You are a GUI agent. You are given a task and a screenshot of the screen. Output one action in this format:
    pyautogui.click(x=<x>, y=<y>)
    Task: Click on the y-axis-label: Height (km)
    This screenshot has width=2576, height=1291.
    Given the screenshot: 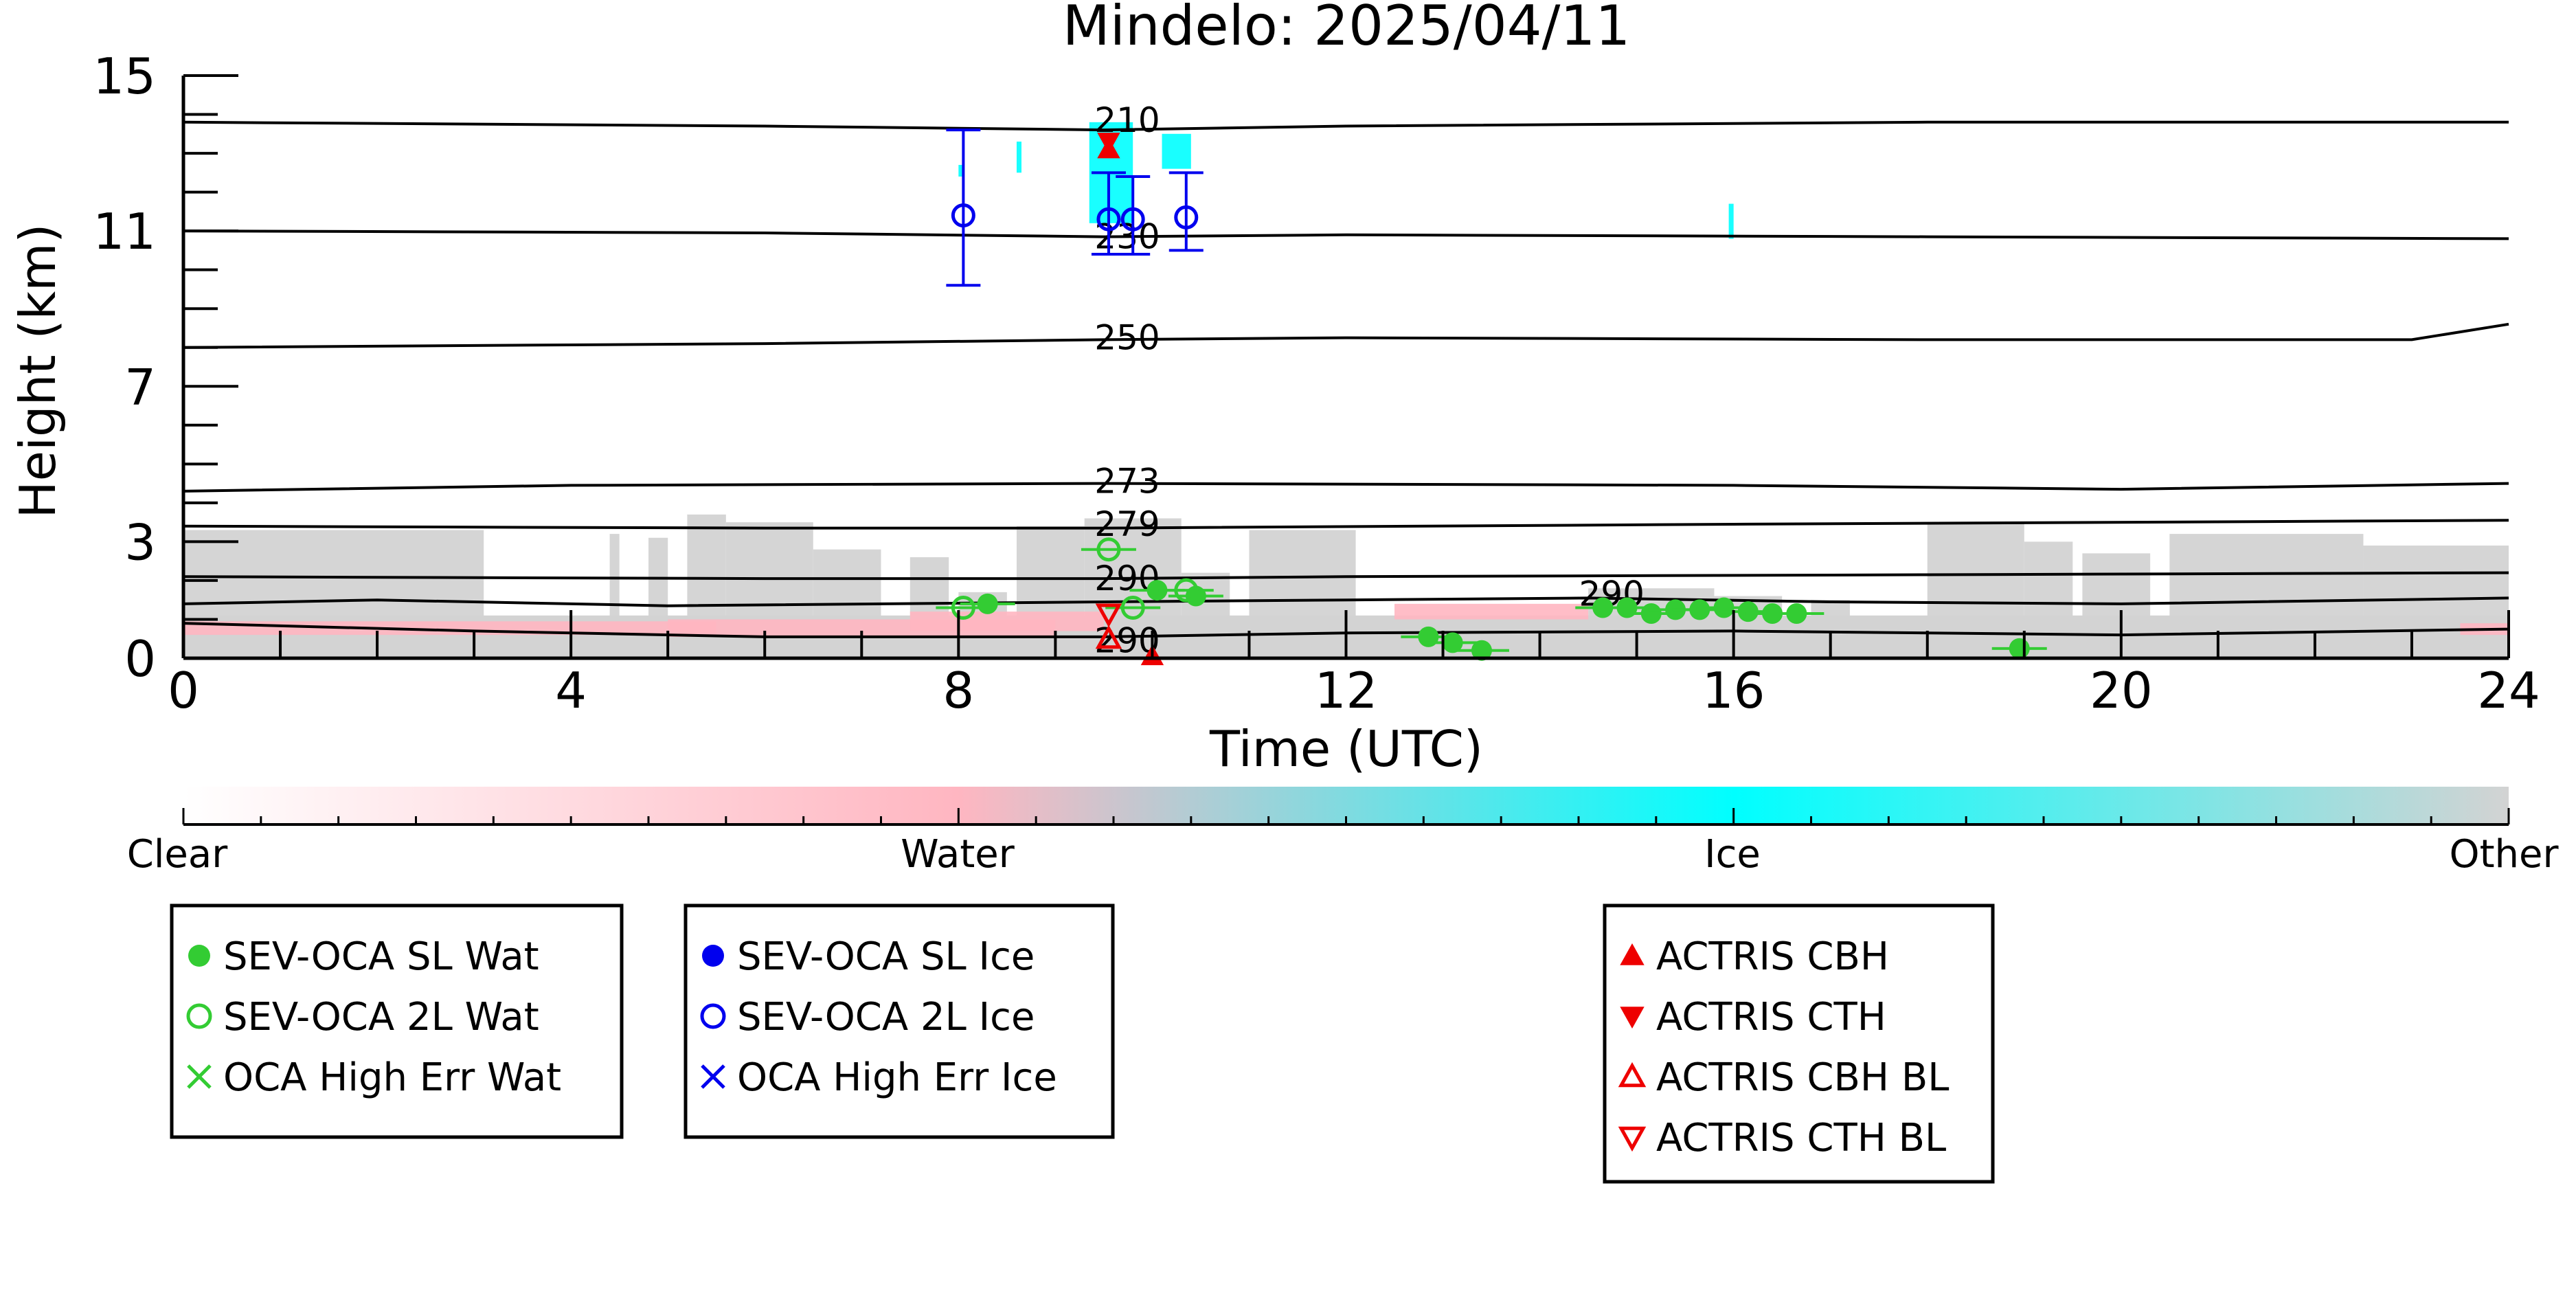 What is the action you would take?
    pyautogui.click(x=38, y=371)
    